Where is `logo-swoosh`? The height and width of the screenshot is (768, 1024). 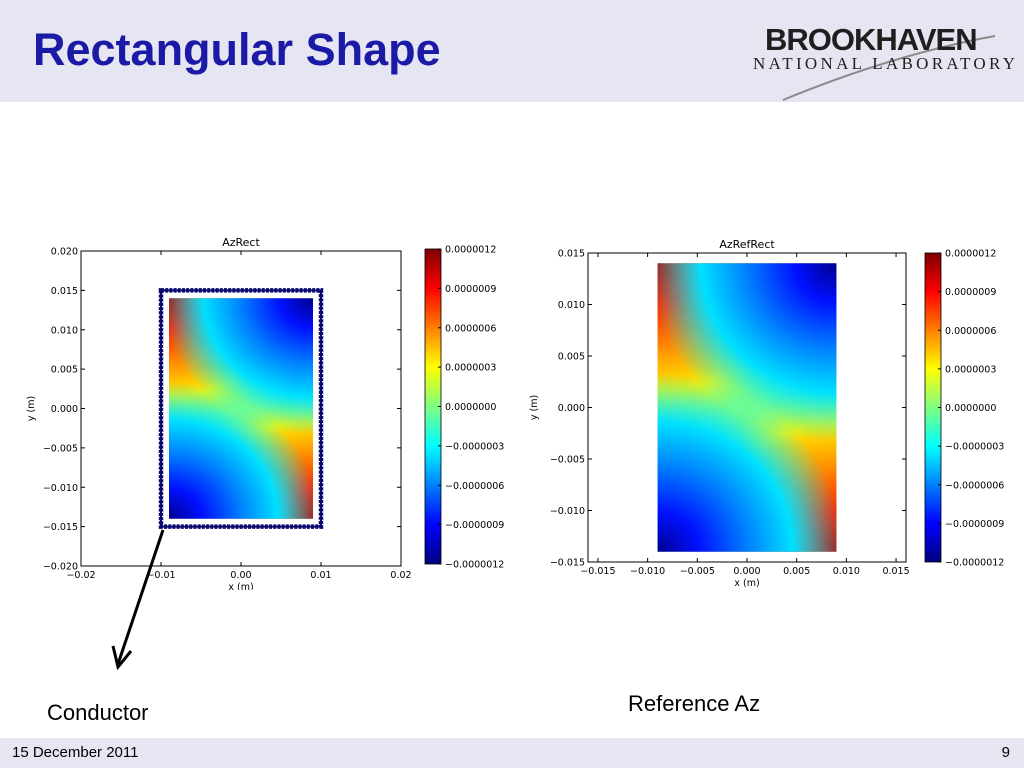
logo-swoosh is located at coordinates (889, 68).